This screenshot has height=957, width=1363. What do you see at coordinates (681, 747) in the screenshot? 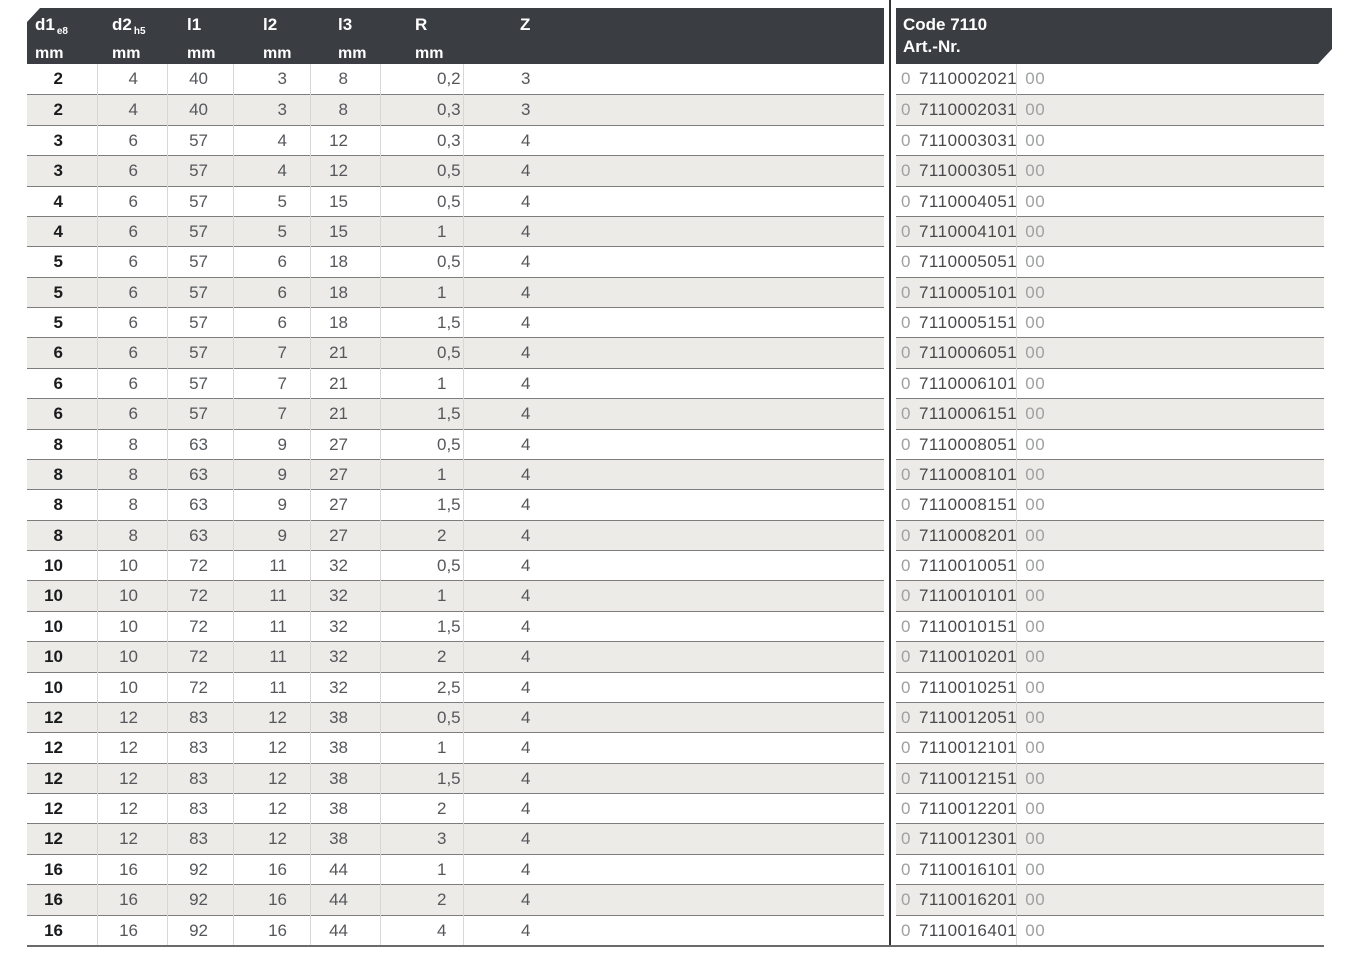
I see `table-row: 12 12 83 12 38 1 4 0 7110012101 00` at bounding box center [681, 747].